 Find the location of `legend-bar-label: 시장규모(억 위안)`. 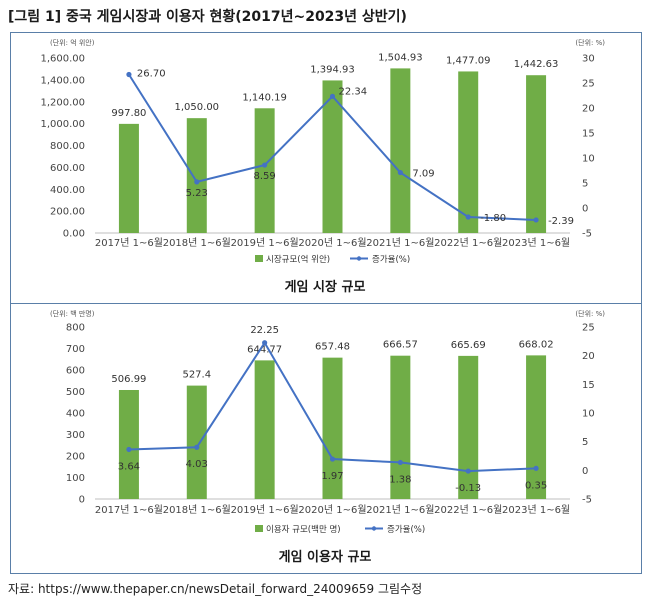

legend-bar-label: 시장규모(억 위안) is located at coordinates (298, 259).